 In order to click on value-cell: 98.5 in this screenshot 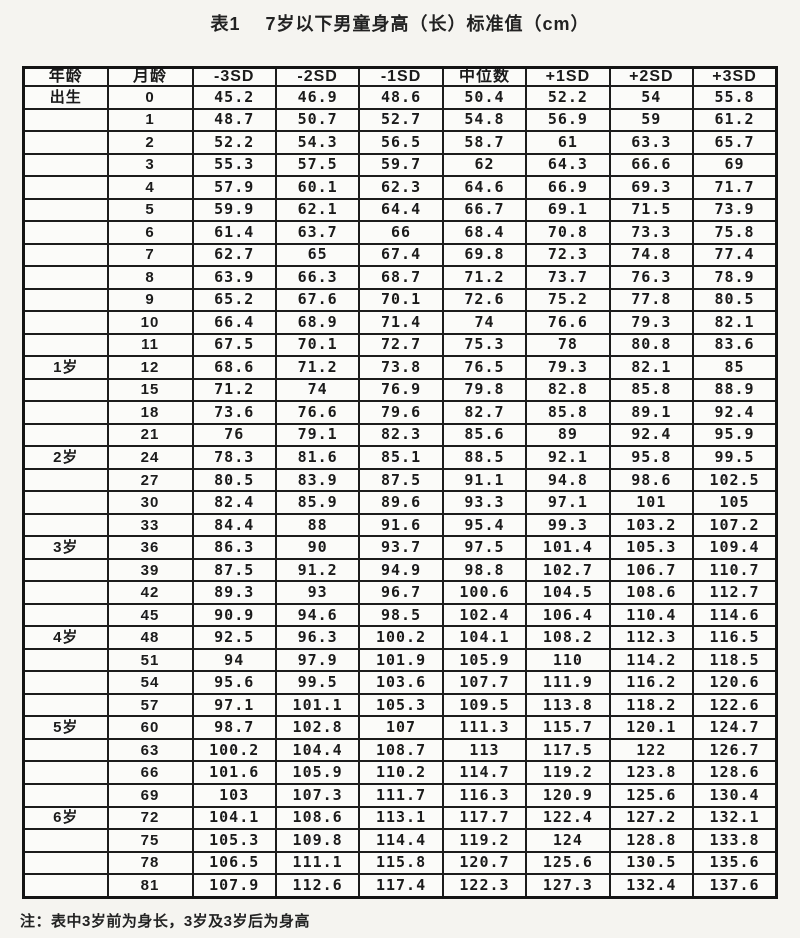, I will do `click(401, 615)`.